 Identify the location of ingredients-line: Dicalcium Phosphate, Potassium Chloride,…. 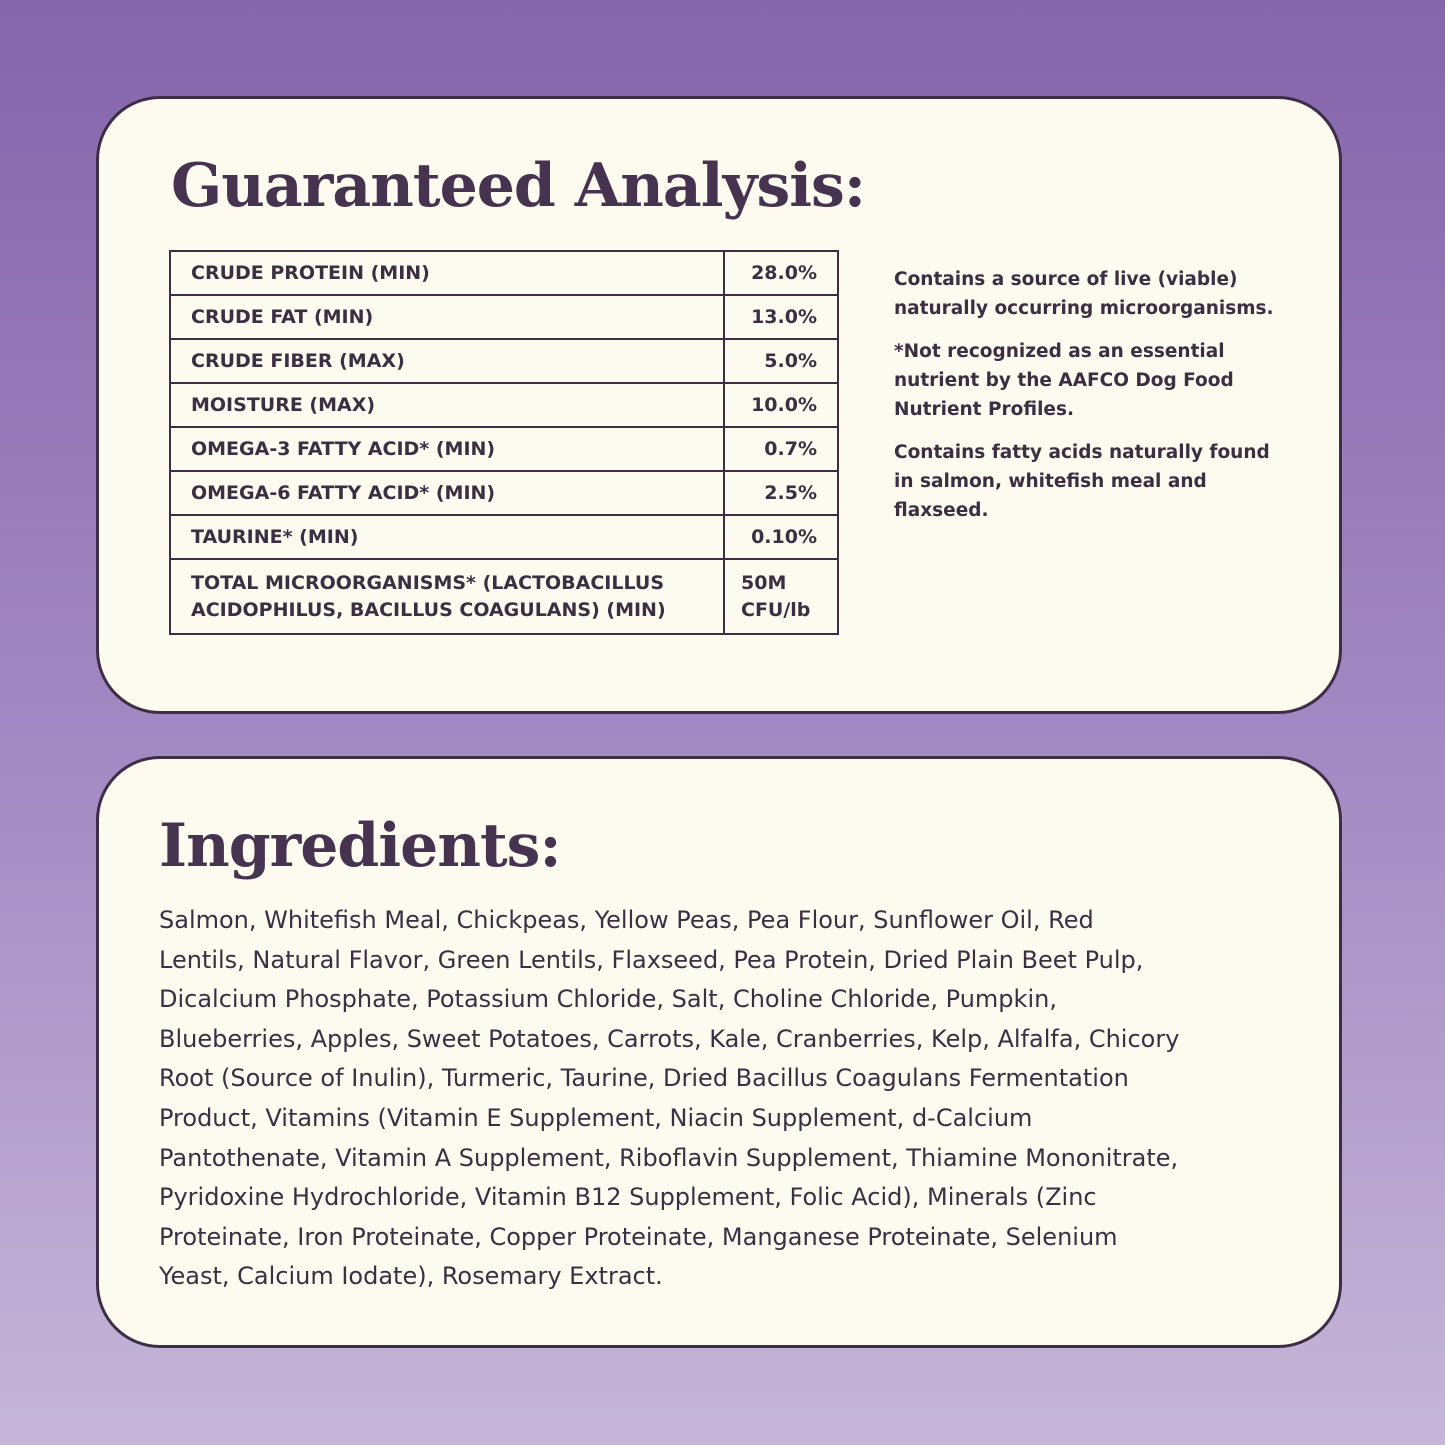
(608, 999).